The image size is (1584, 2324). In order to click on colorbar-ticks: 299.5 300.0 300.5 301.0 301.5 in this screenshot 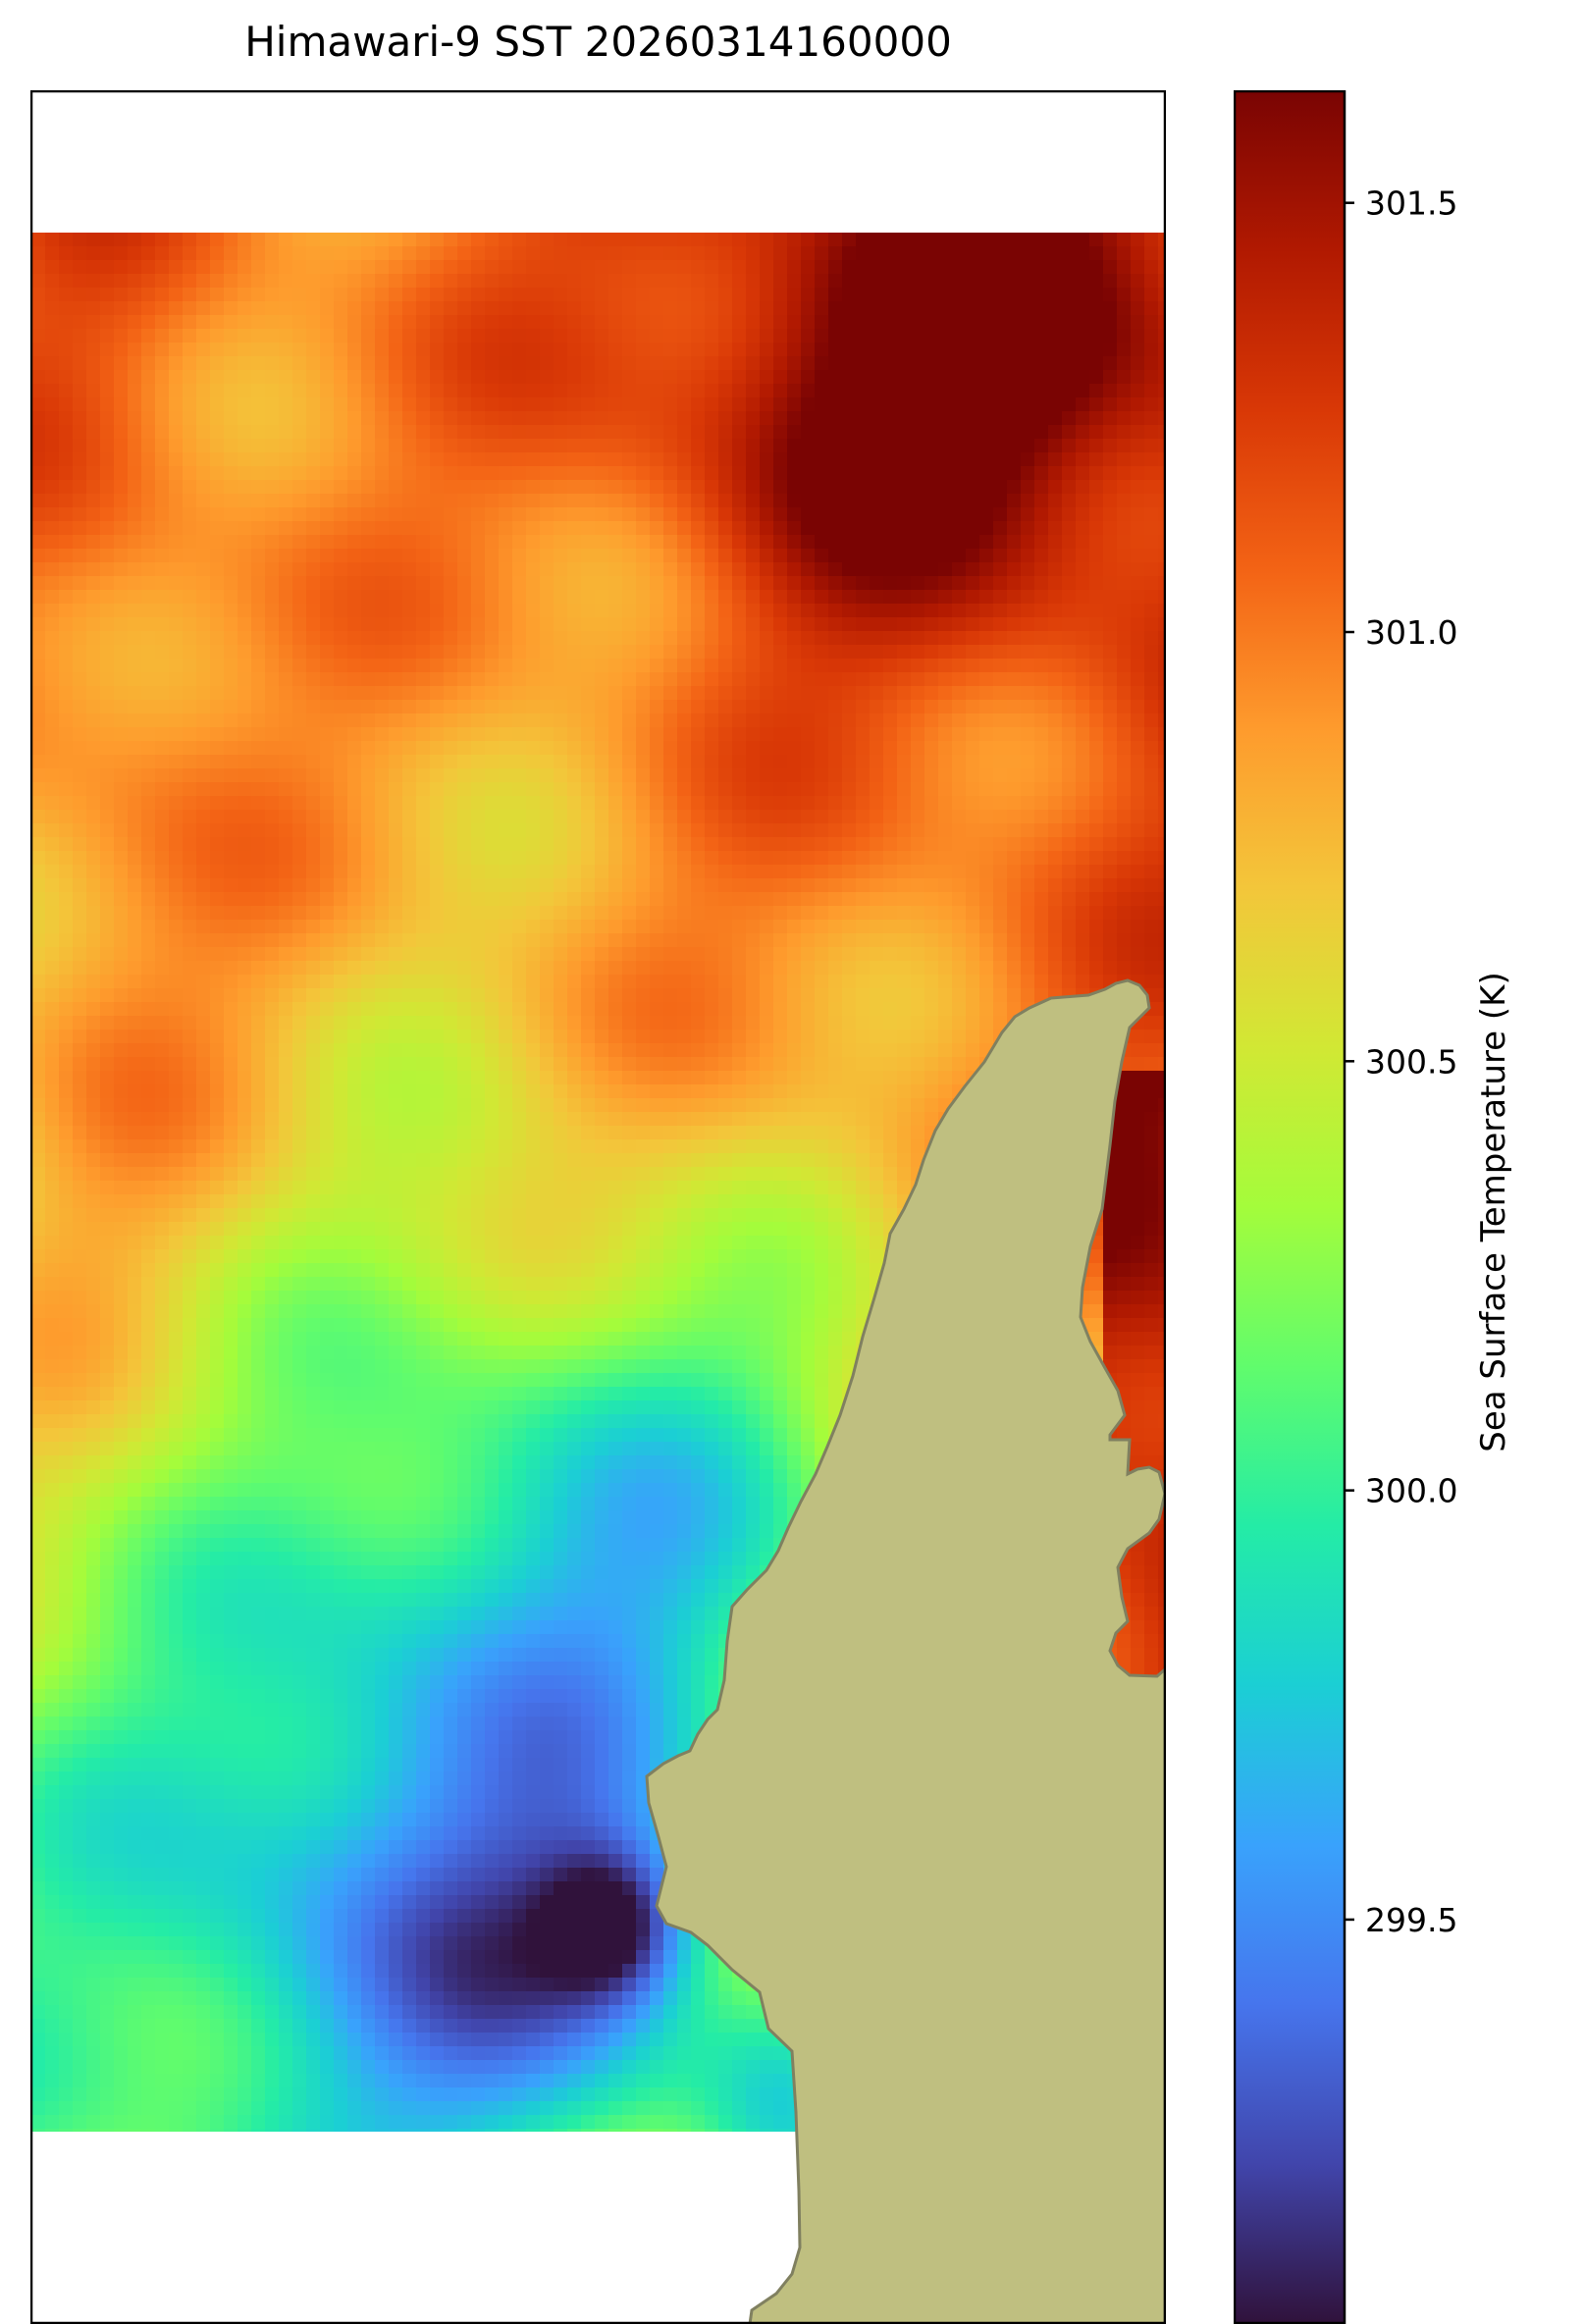, I will do `click(1401, 1062)`.